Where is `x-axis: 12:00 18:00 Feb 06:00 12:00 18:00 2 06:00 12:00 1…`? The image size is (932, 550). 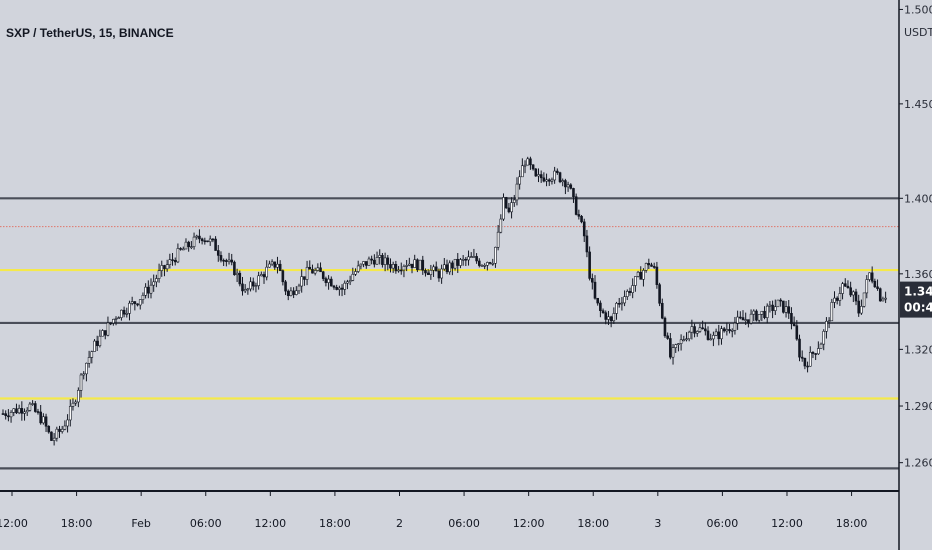 x-axis: 12:00 18:00 Feb 06:00 12:00 18:00 2 06:00 12:00 1… is located at coordinates (433, 510).